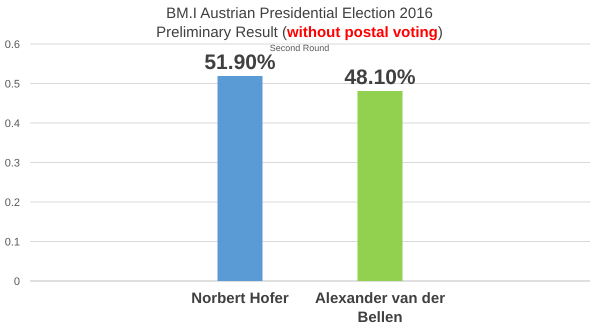  I want to click on y-tick-label: 0.3, so click(12, 164).